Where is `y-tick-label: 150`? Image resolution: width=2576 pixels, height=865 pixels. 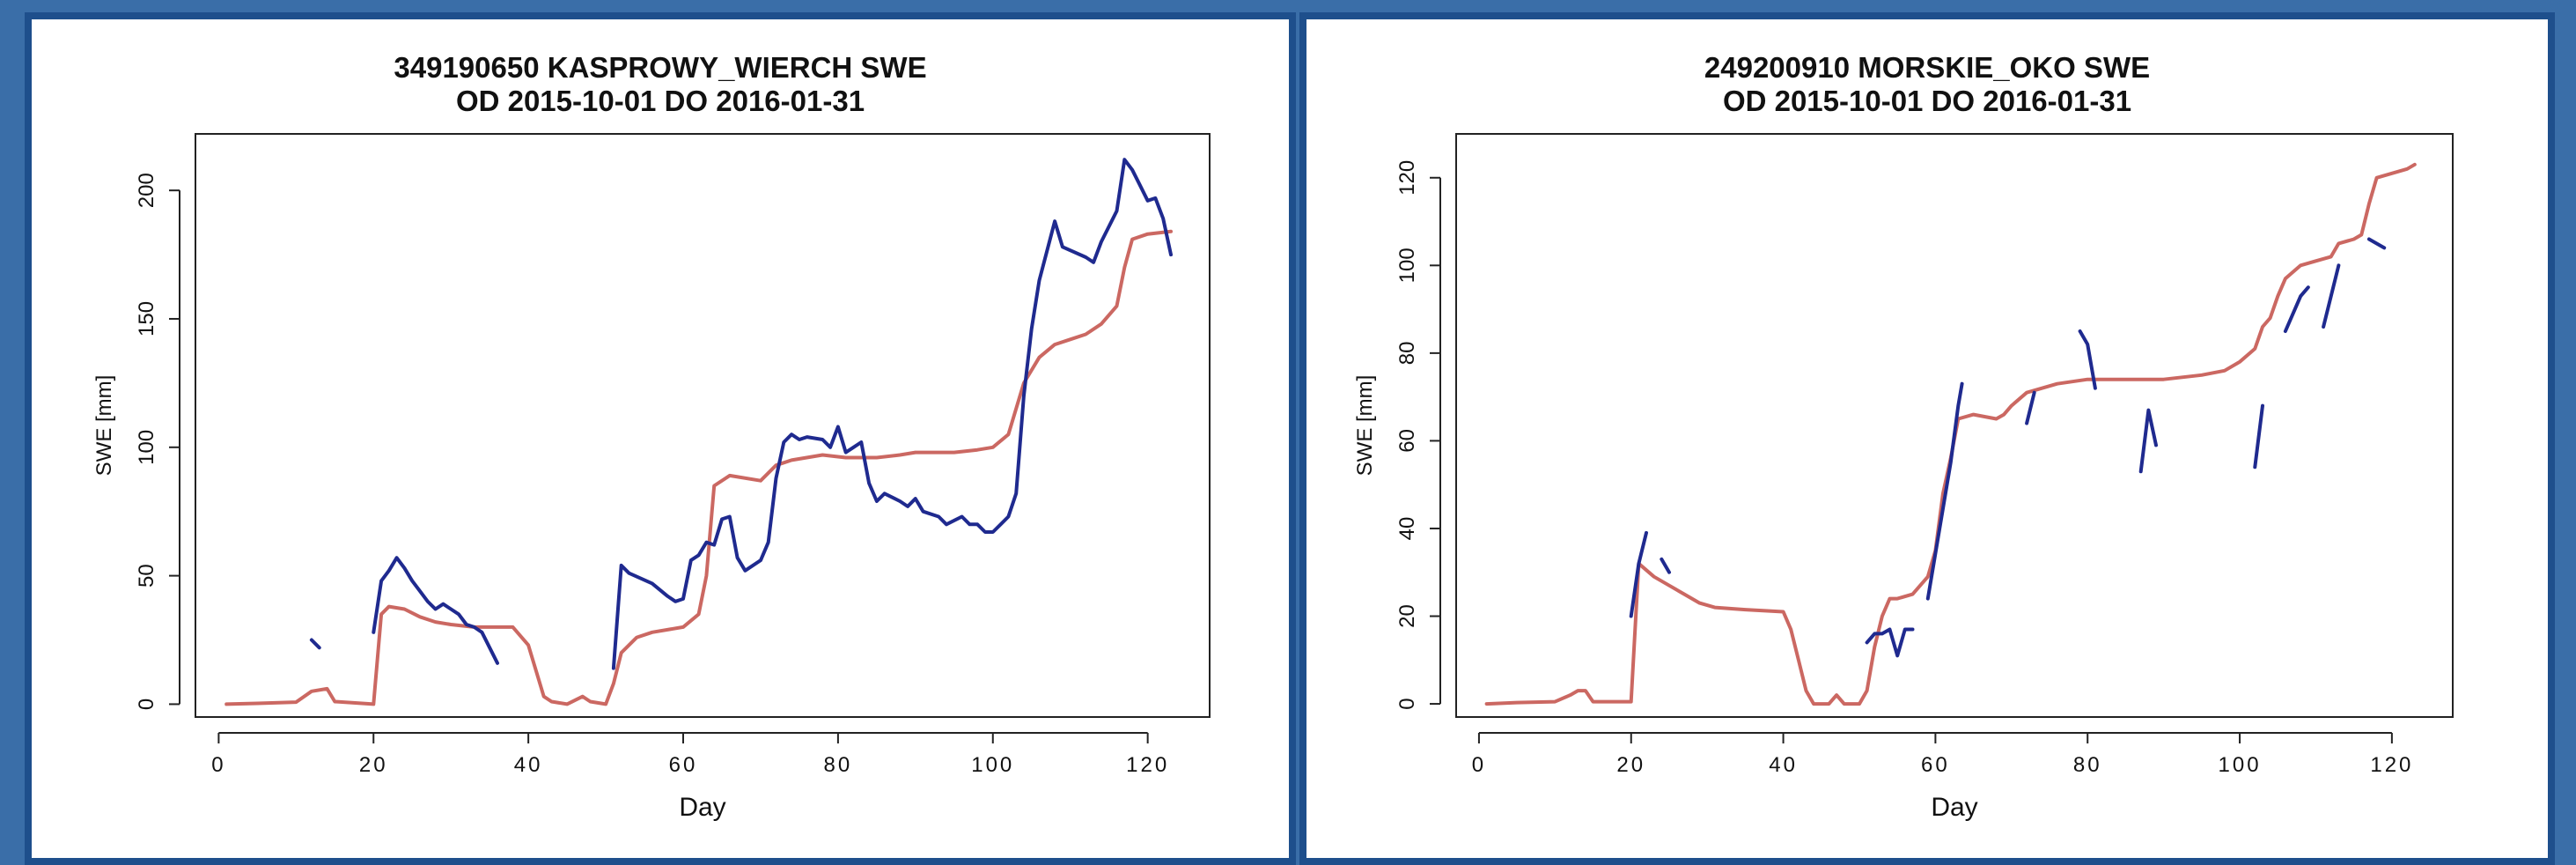 y-tick-label: 150 is located at coordinates (147, 319).